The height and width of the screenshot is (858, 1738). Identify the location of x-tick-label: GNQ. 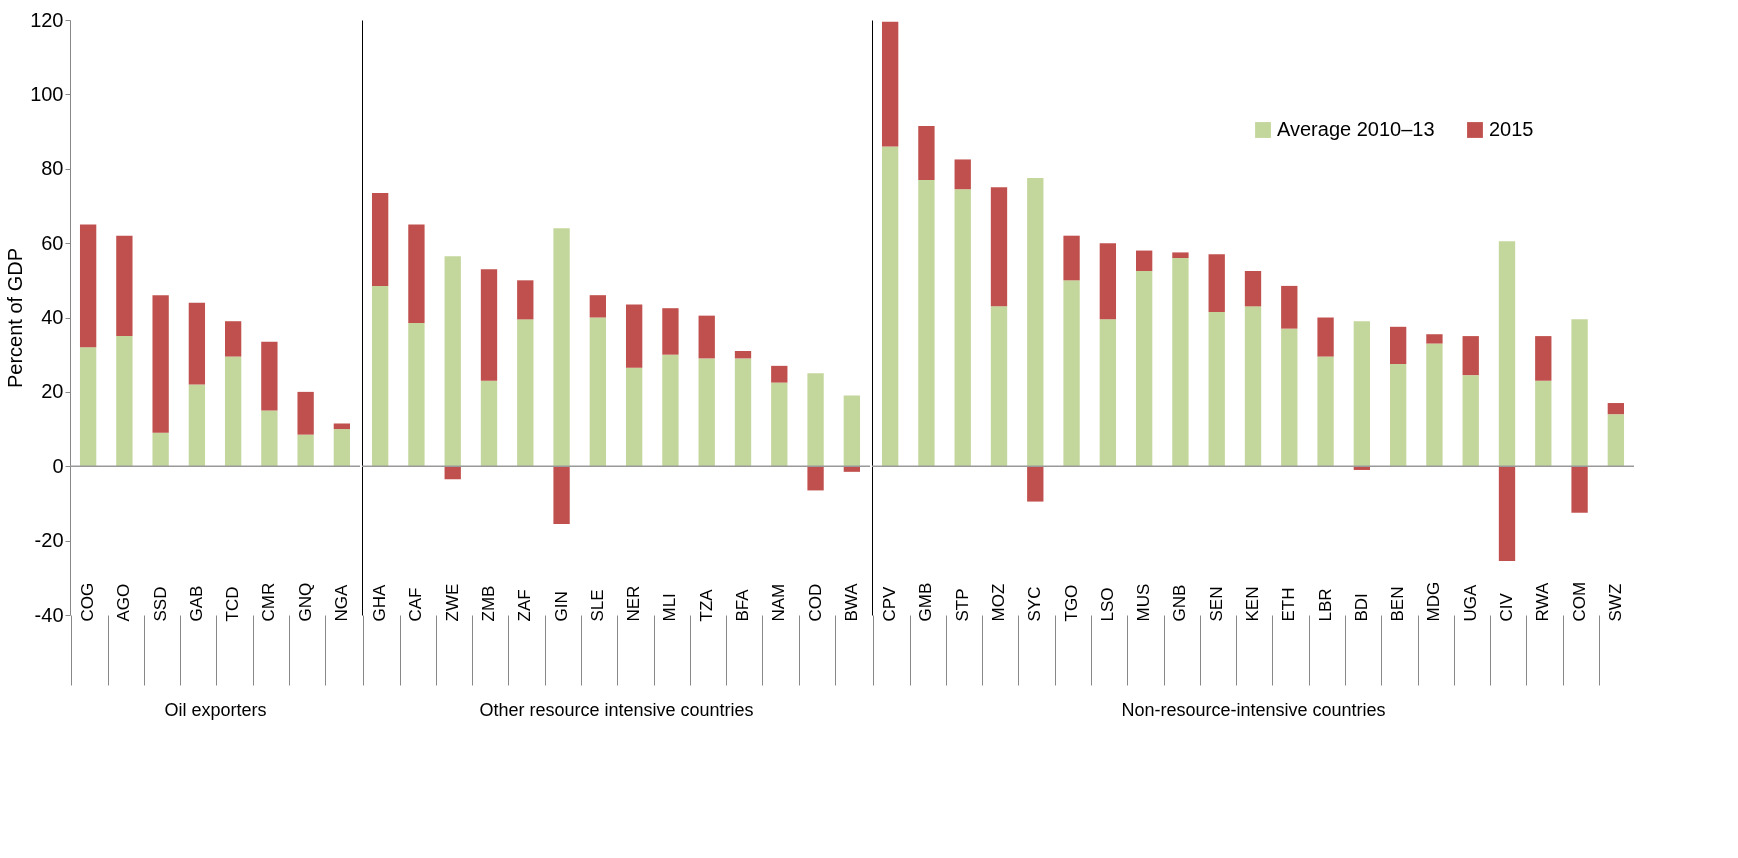
(305, 602).